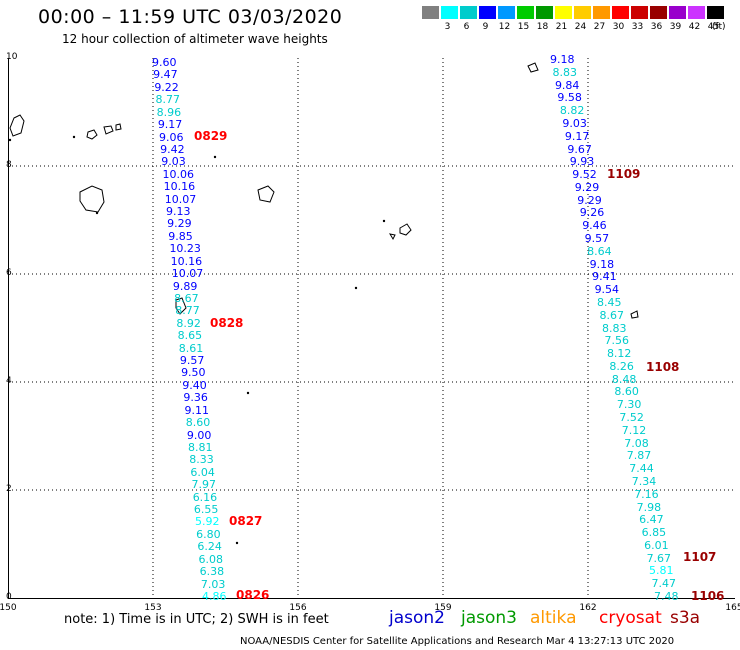  I want to click on latitude-label: 8, so click(9, 165).